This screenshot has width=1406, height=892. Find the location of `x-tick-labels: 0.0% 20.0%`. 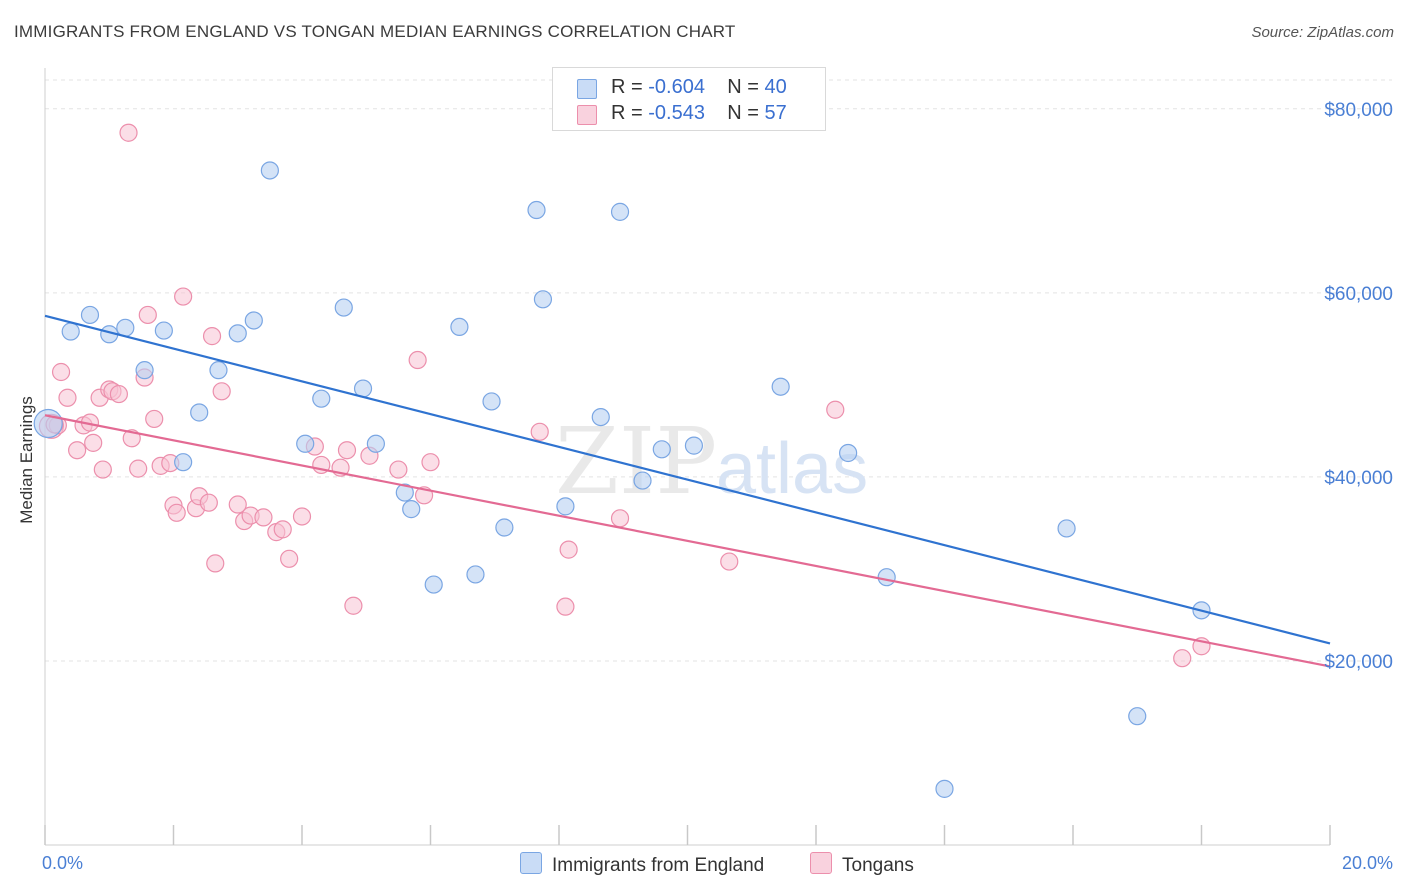

x-tick-labels: 0.0% 20.0% is located at coordinates (717, 863).